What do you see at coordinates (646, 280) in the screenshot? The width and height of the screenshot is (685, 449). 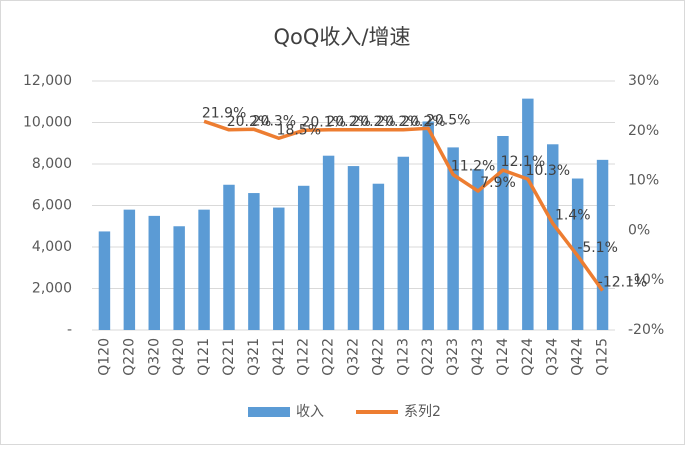 I see `y2-tick-label: -10%` at bounding box center [646, 280].